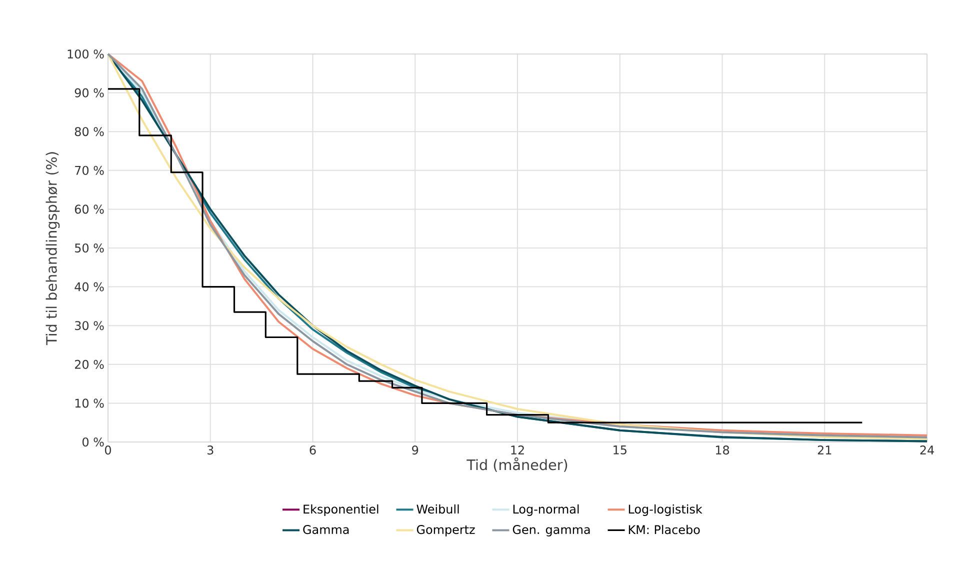 This screenshot has height=572, width=954. Describe the element at coordinates (108, 450) in the screenshot. I see `x-tick-label: 0` at that location.